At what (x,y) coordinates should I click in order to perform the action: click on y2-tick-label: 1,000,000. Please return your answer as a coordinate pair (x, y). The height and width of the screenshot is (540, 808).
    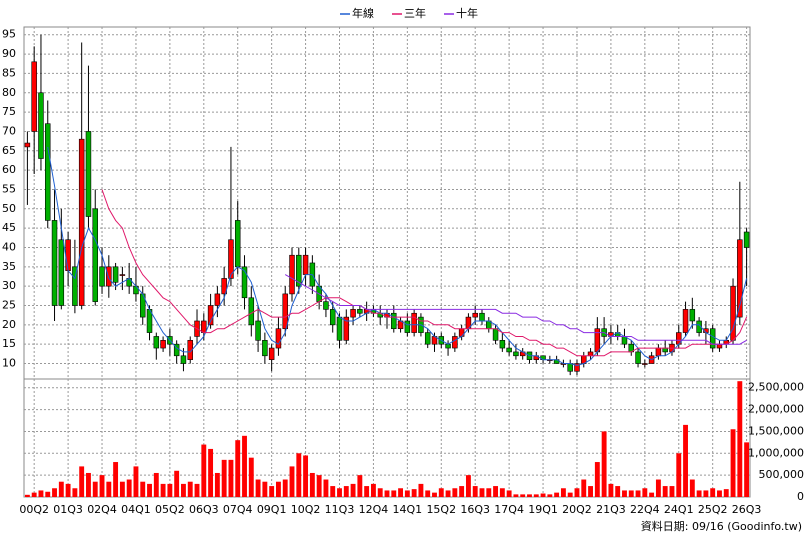
    Looking at the image, I should click on (776, 452).